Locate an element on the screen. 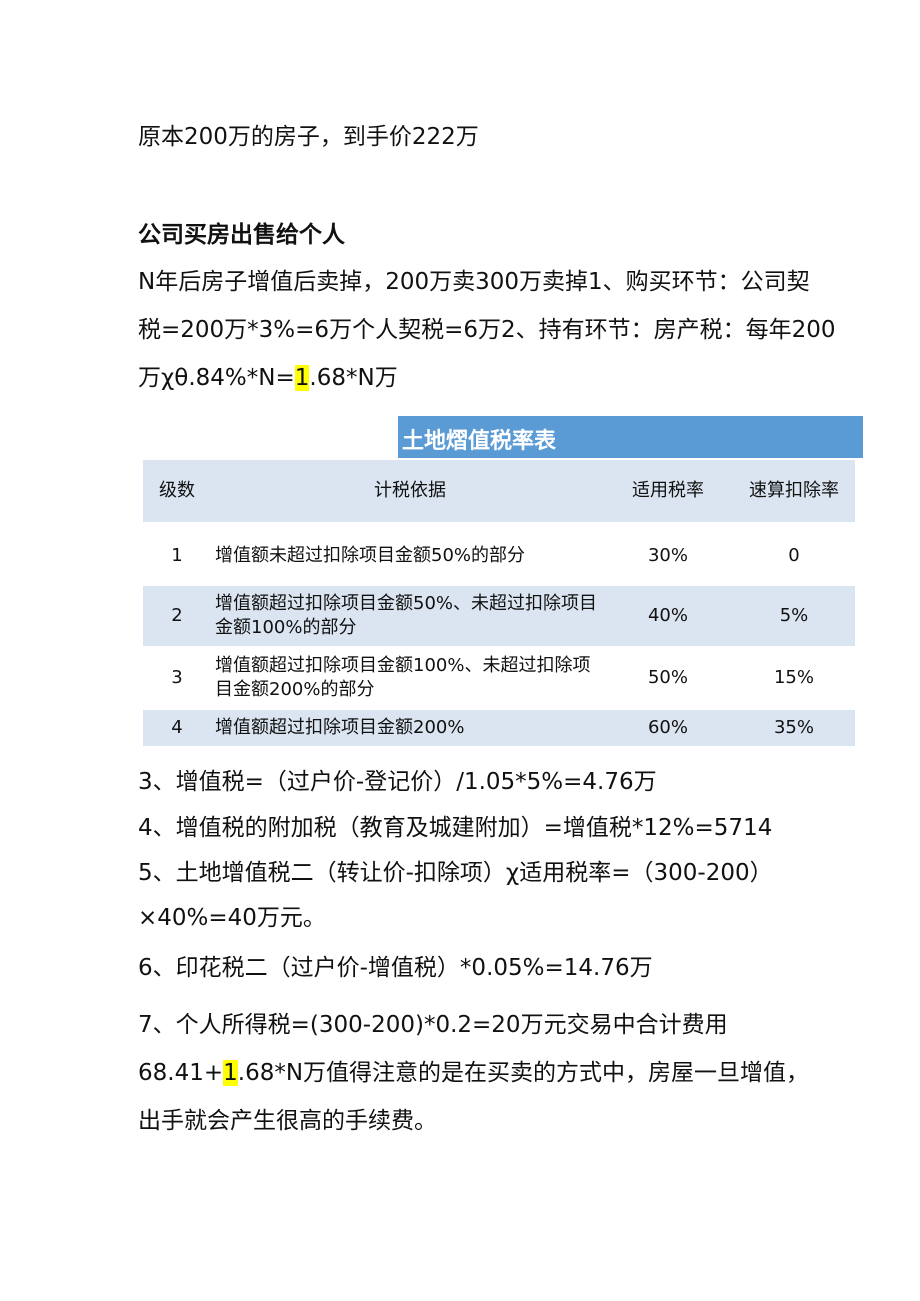  para-line-2: 税=200万*3%=6万个人契税=6万2、持有环节：房产税：每年200 is located at coordinates (487, 330).